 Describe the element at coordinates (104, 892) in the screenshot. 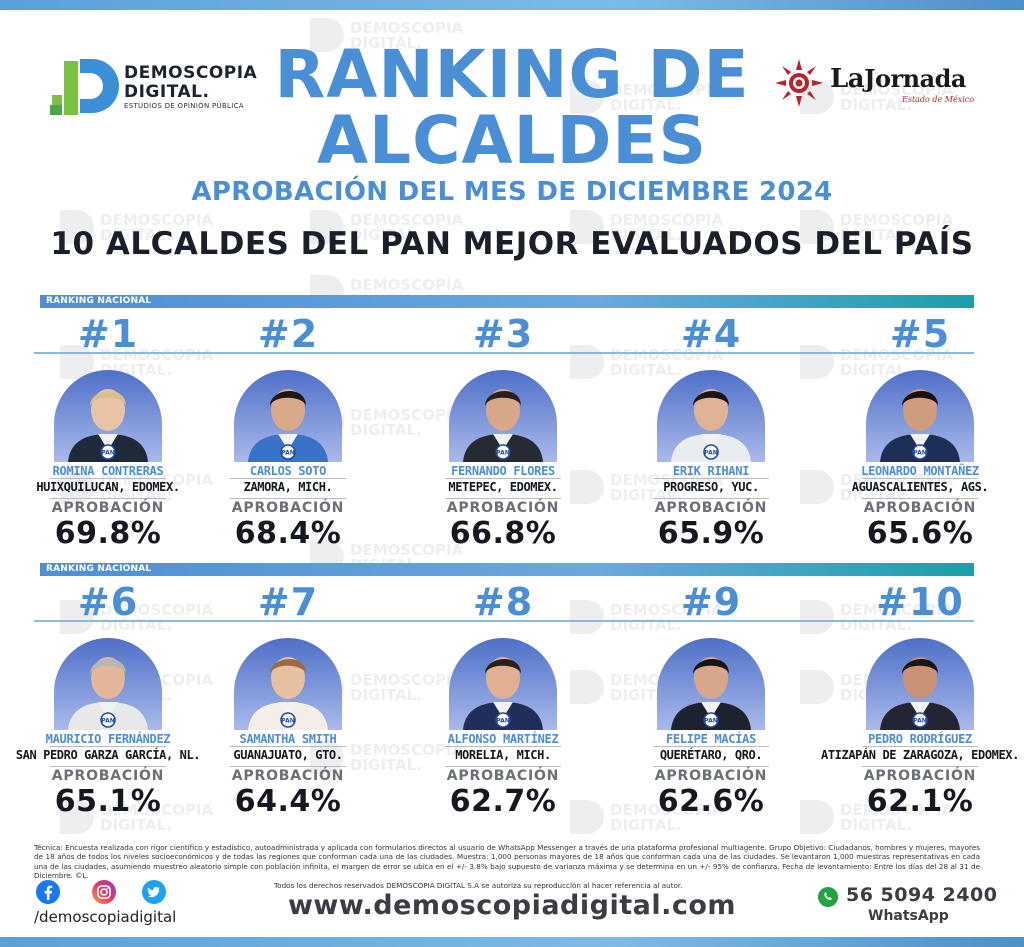

I see `instagram-icon` at that location.